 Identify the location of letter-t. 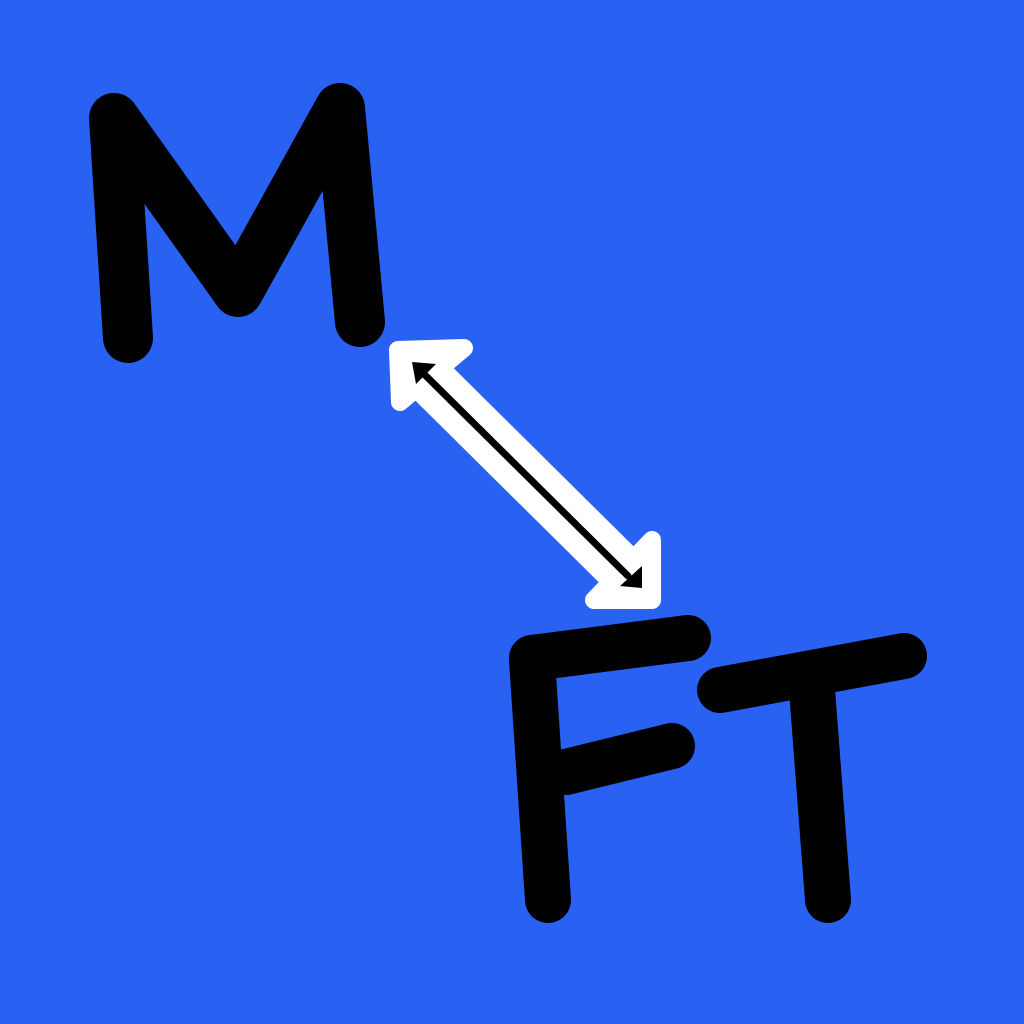
(812, 778).